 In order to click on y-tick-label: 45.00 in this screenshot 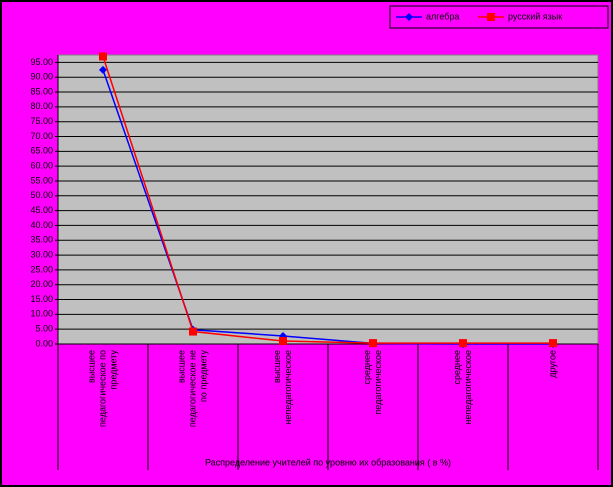, I will do `click(41, 210)`.